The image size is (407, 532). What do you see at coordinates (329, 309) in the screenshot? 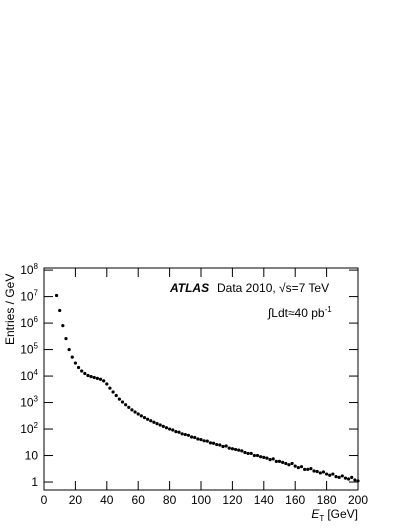
I see `luminosity-exponent: -1` at bounding box center [329, 309].